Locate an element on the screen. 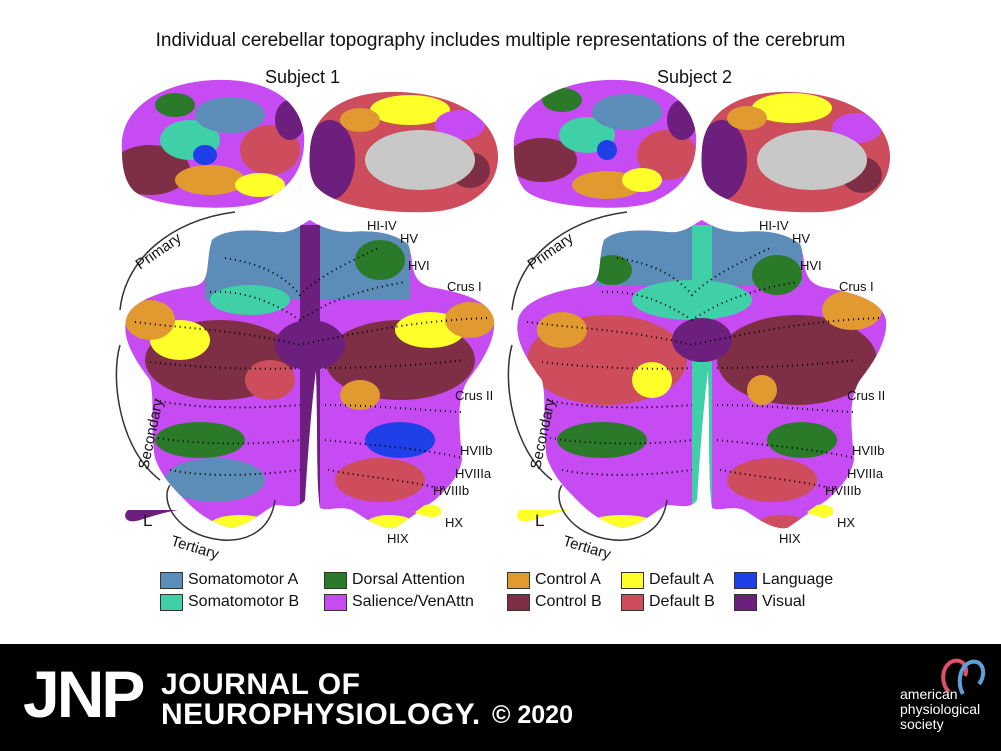 This screenshot has width=1001, height=751. journal-name-line2: NEUROPHYSIOLOGY. is located at coordinates (321, 714).